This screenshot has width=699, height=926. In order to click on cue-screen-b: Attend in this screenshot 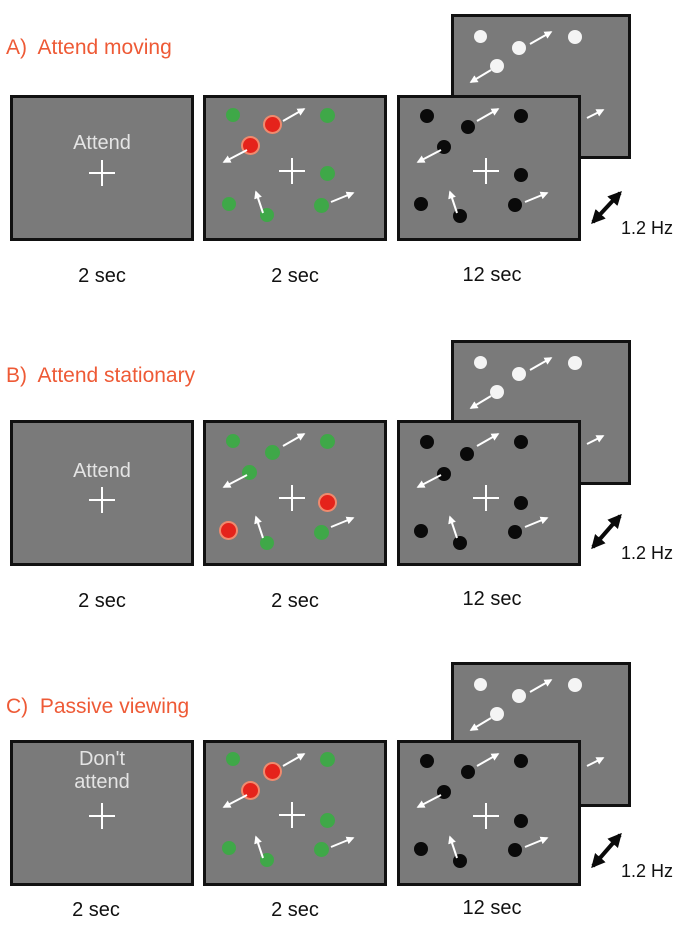, I will do `click(102, 493)`.